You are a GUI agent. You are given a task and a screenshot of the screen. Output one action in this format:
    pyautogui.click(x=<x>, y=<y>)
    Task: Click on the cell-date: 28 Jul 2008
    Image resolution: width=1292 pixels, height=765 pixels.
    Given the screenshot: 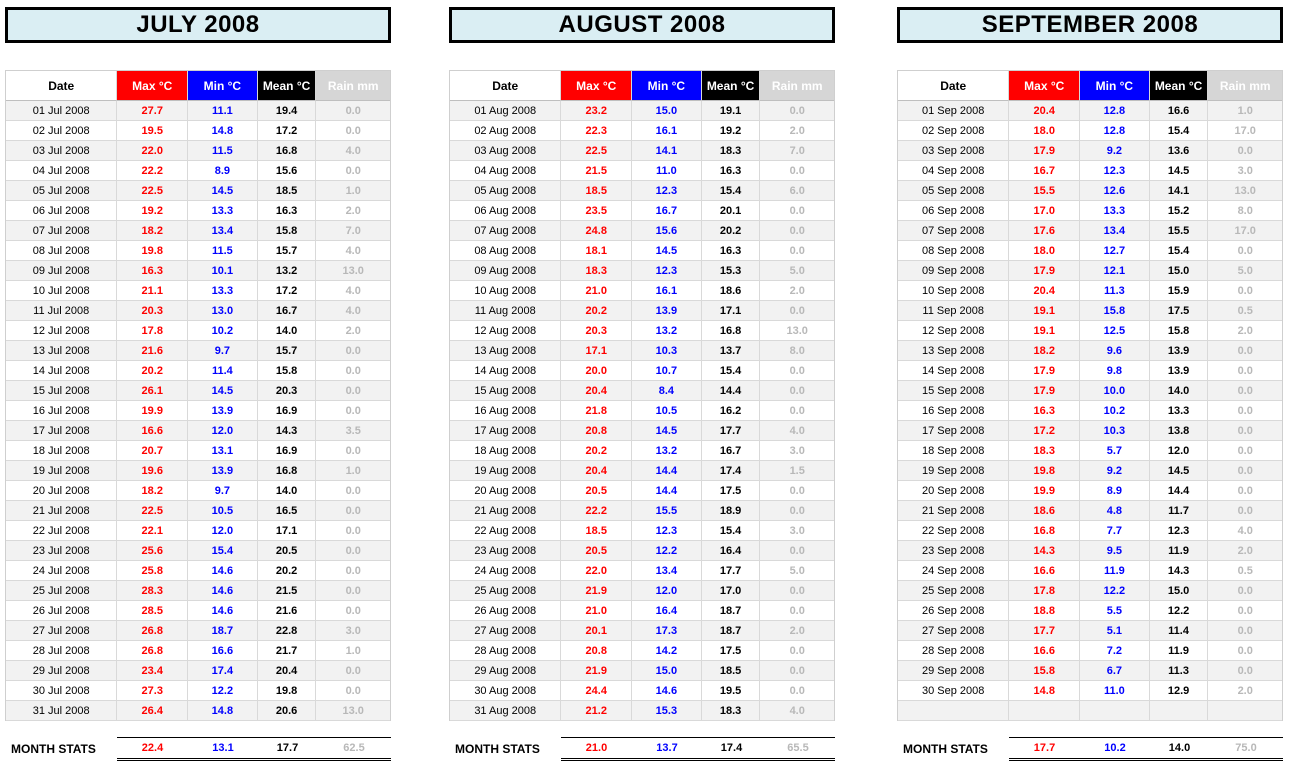 What is the action you would take?
    pyautogui.click(x=62, y=651)
    